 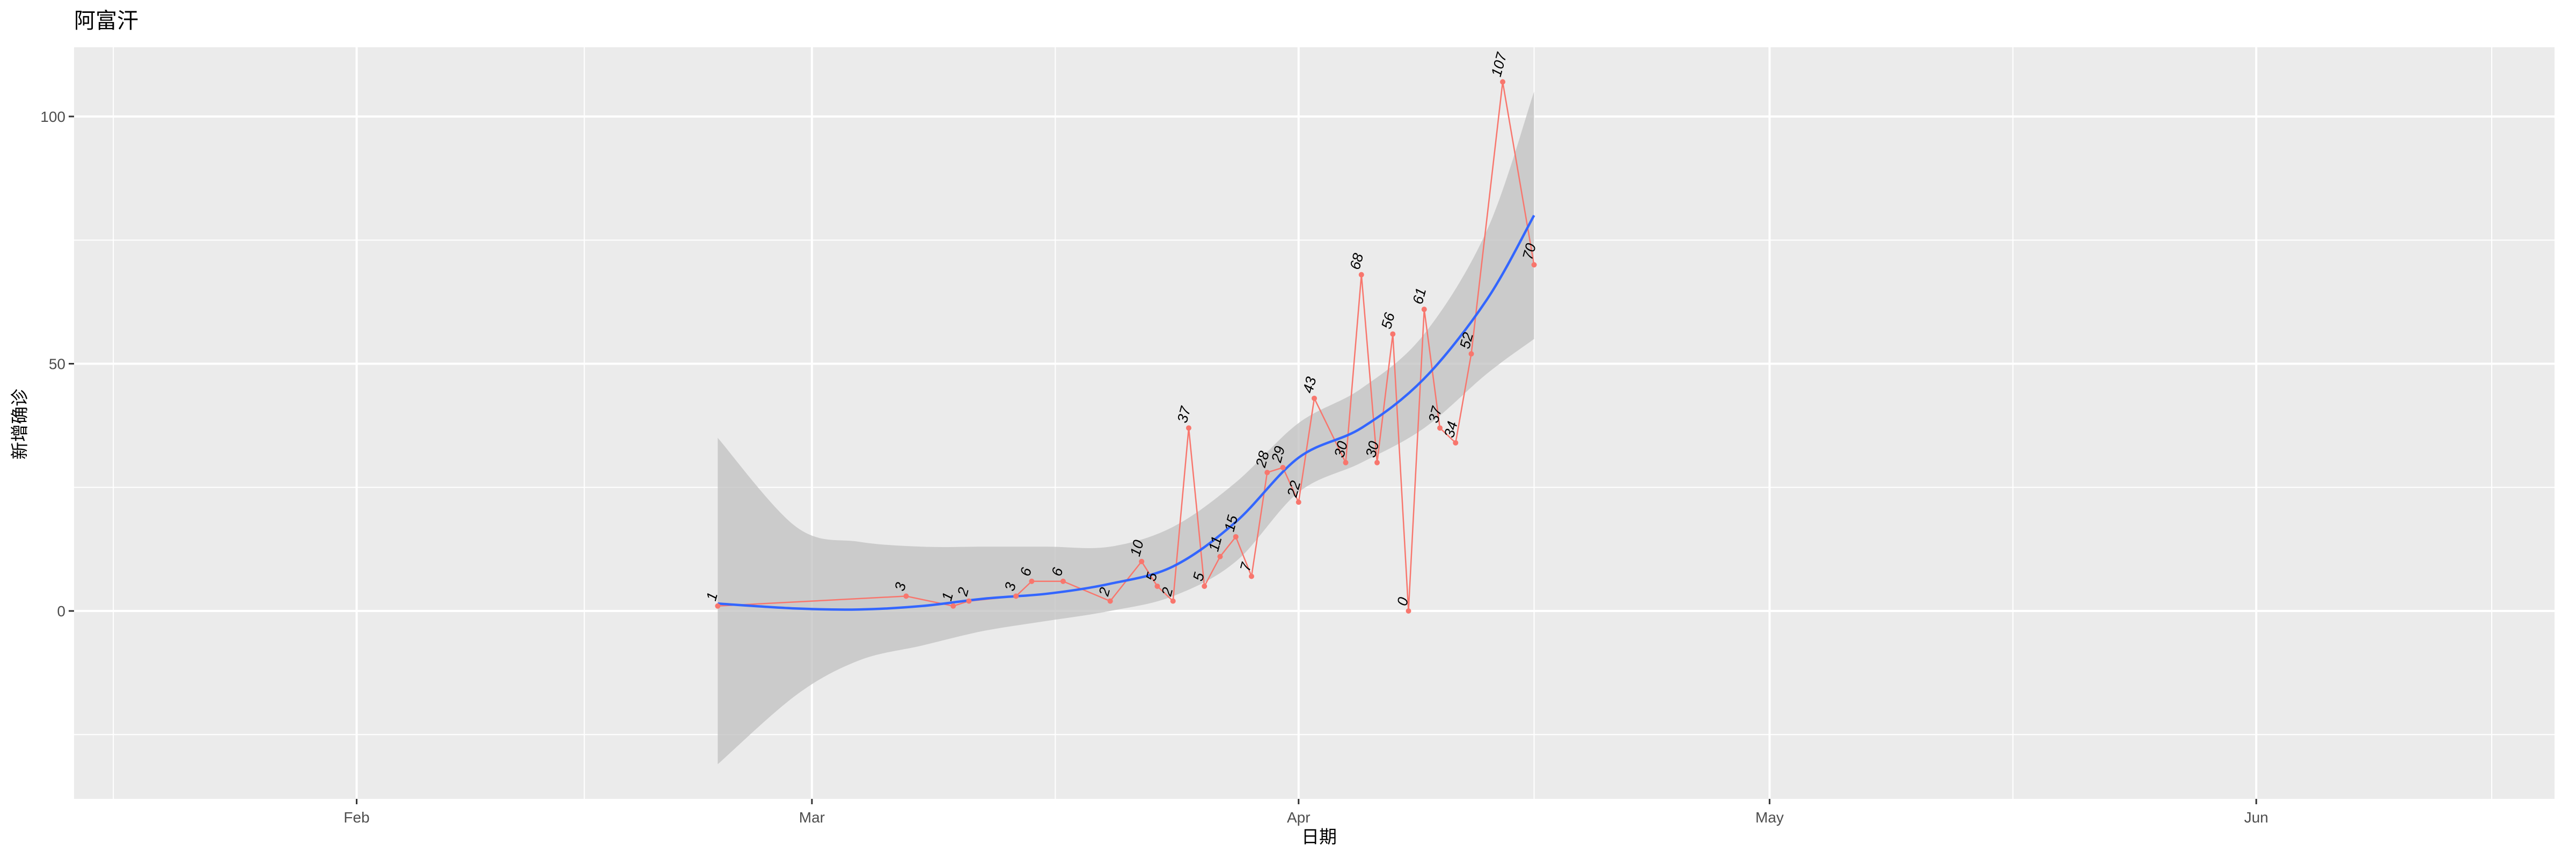 I want to click on x-axis-title: 日期, so click(x=1319, y=836).